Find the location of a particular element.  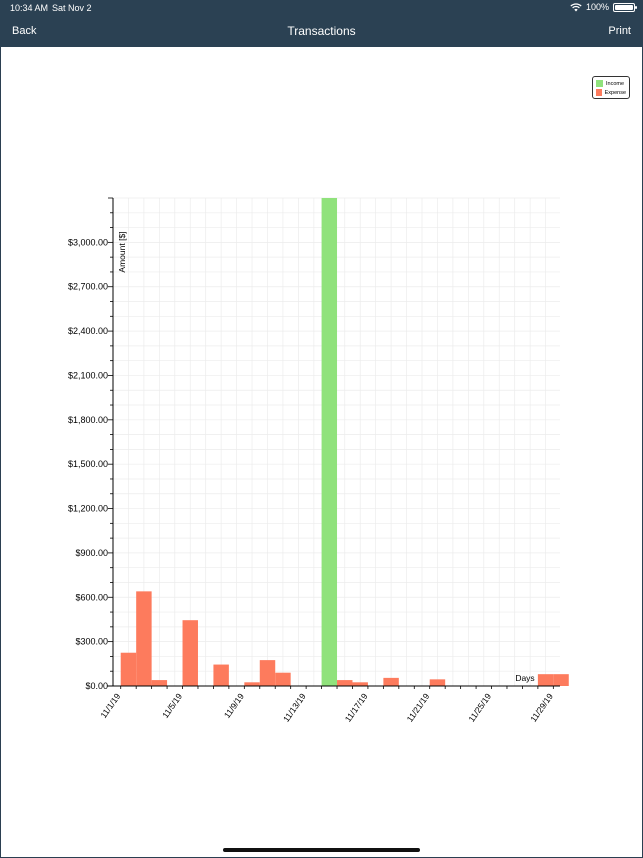

y-tick-label: $3,000.00 is located at coordinates (88, 242).